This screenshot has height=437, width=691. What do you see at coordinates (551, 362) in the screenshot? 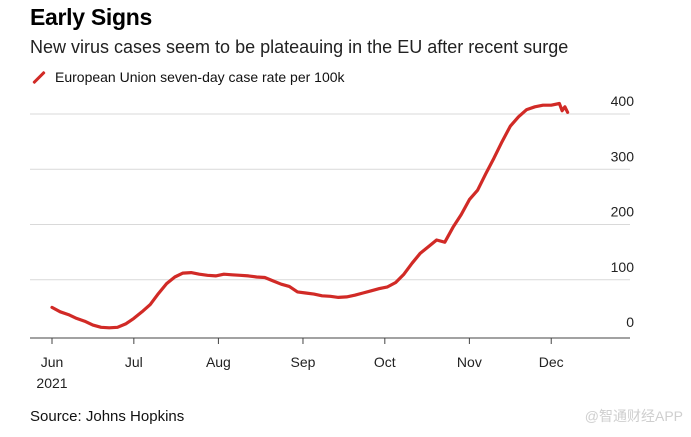
I see `x-tick-label-dec: Dec` at bounding box center [551, 362].